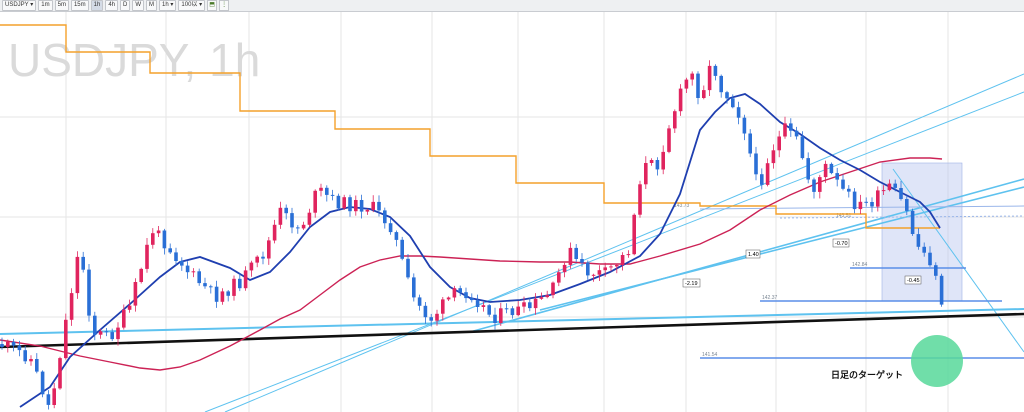 The width and height of the screenshot is (1024, 412). Describe the element at coordinates (753, 255) in the screenshot. I see `callout-label-2: 1.40` at that location.